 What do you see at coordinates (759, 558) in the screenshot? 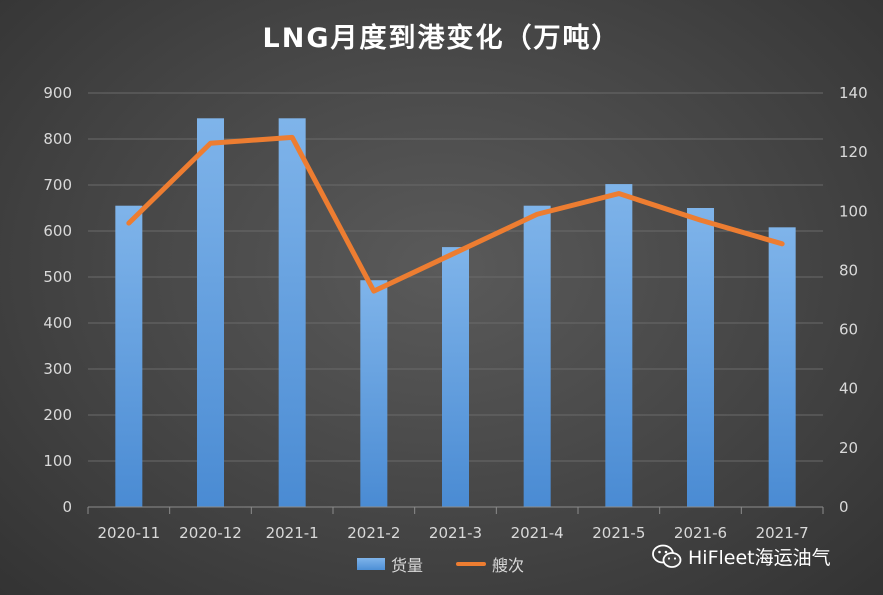
I see `watermark-text: HiFleet海运油气` at bounding box center [759, 558].